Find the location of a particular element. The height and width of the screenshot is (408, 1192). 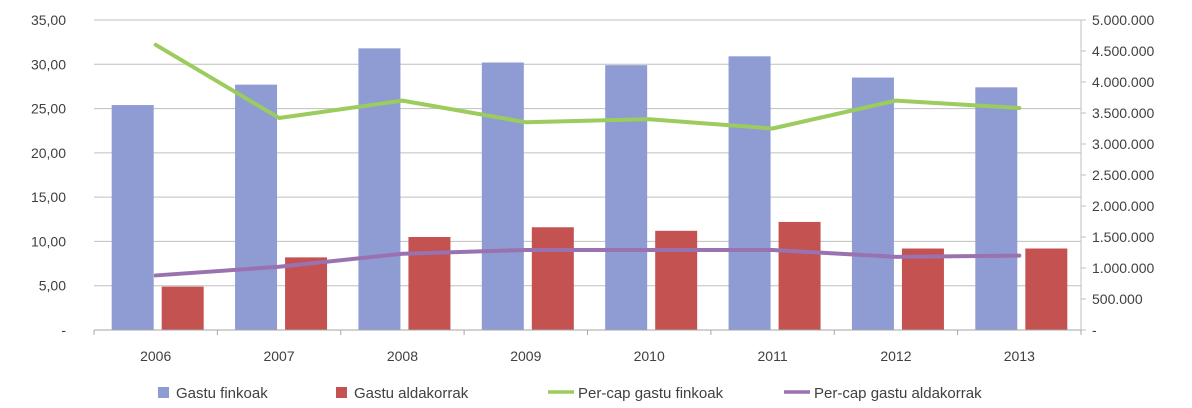

left-tick-label: - is located at coordinates (63, 330).